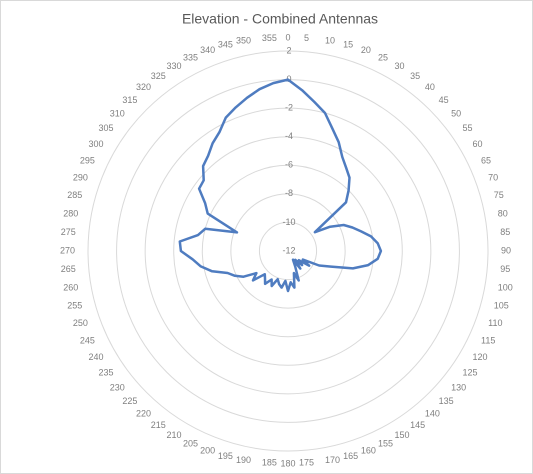  I want to click on category-label: 165, so click(350, 456).